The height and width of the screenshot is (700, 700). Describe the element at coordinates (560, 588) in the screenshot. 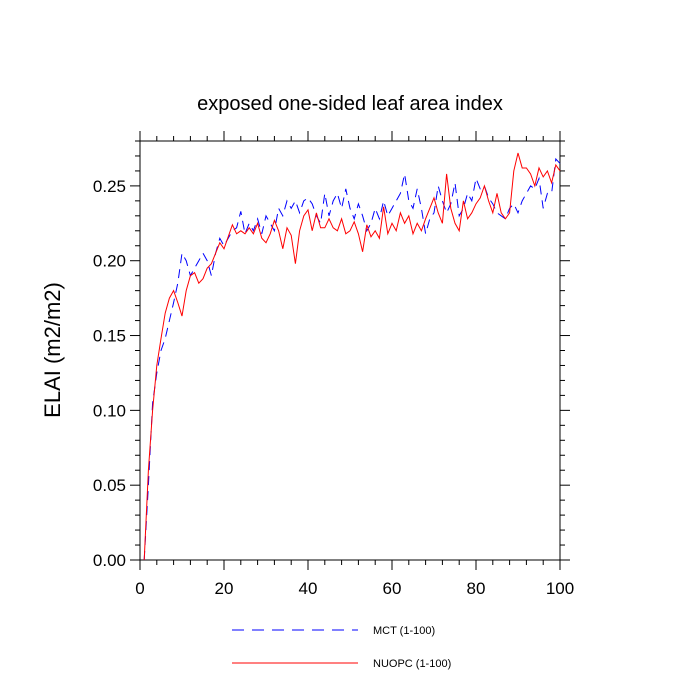

I see `x-tick-label: 100` at that location.